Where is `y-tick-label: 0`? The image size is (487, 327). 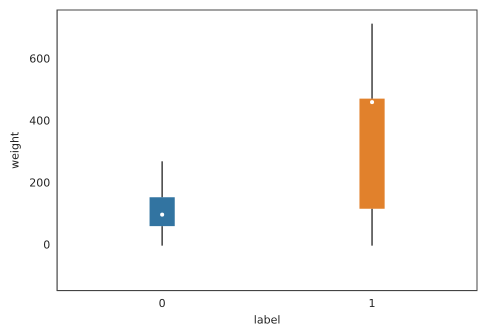 y-tick-label: 0 is located at coordinates (46, 245).